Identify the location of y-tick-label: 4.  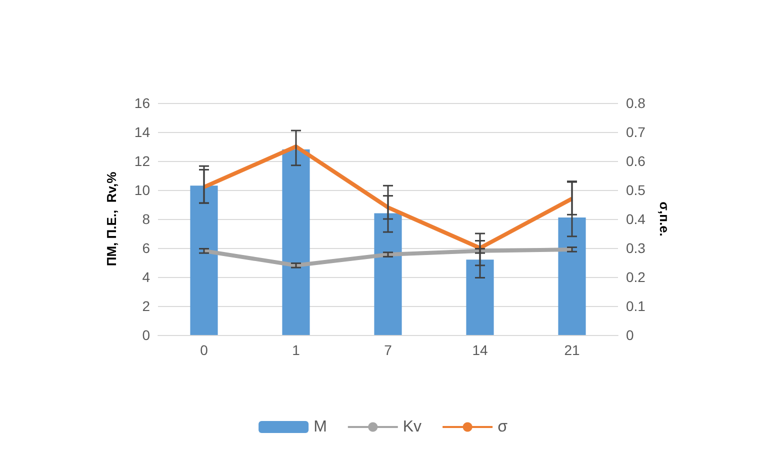
(146, 277).